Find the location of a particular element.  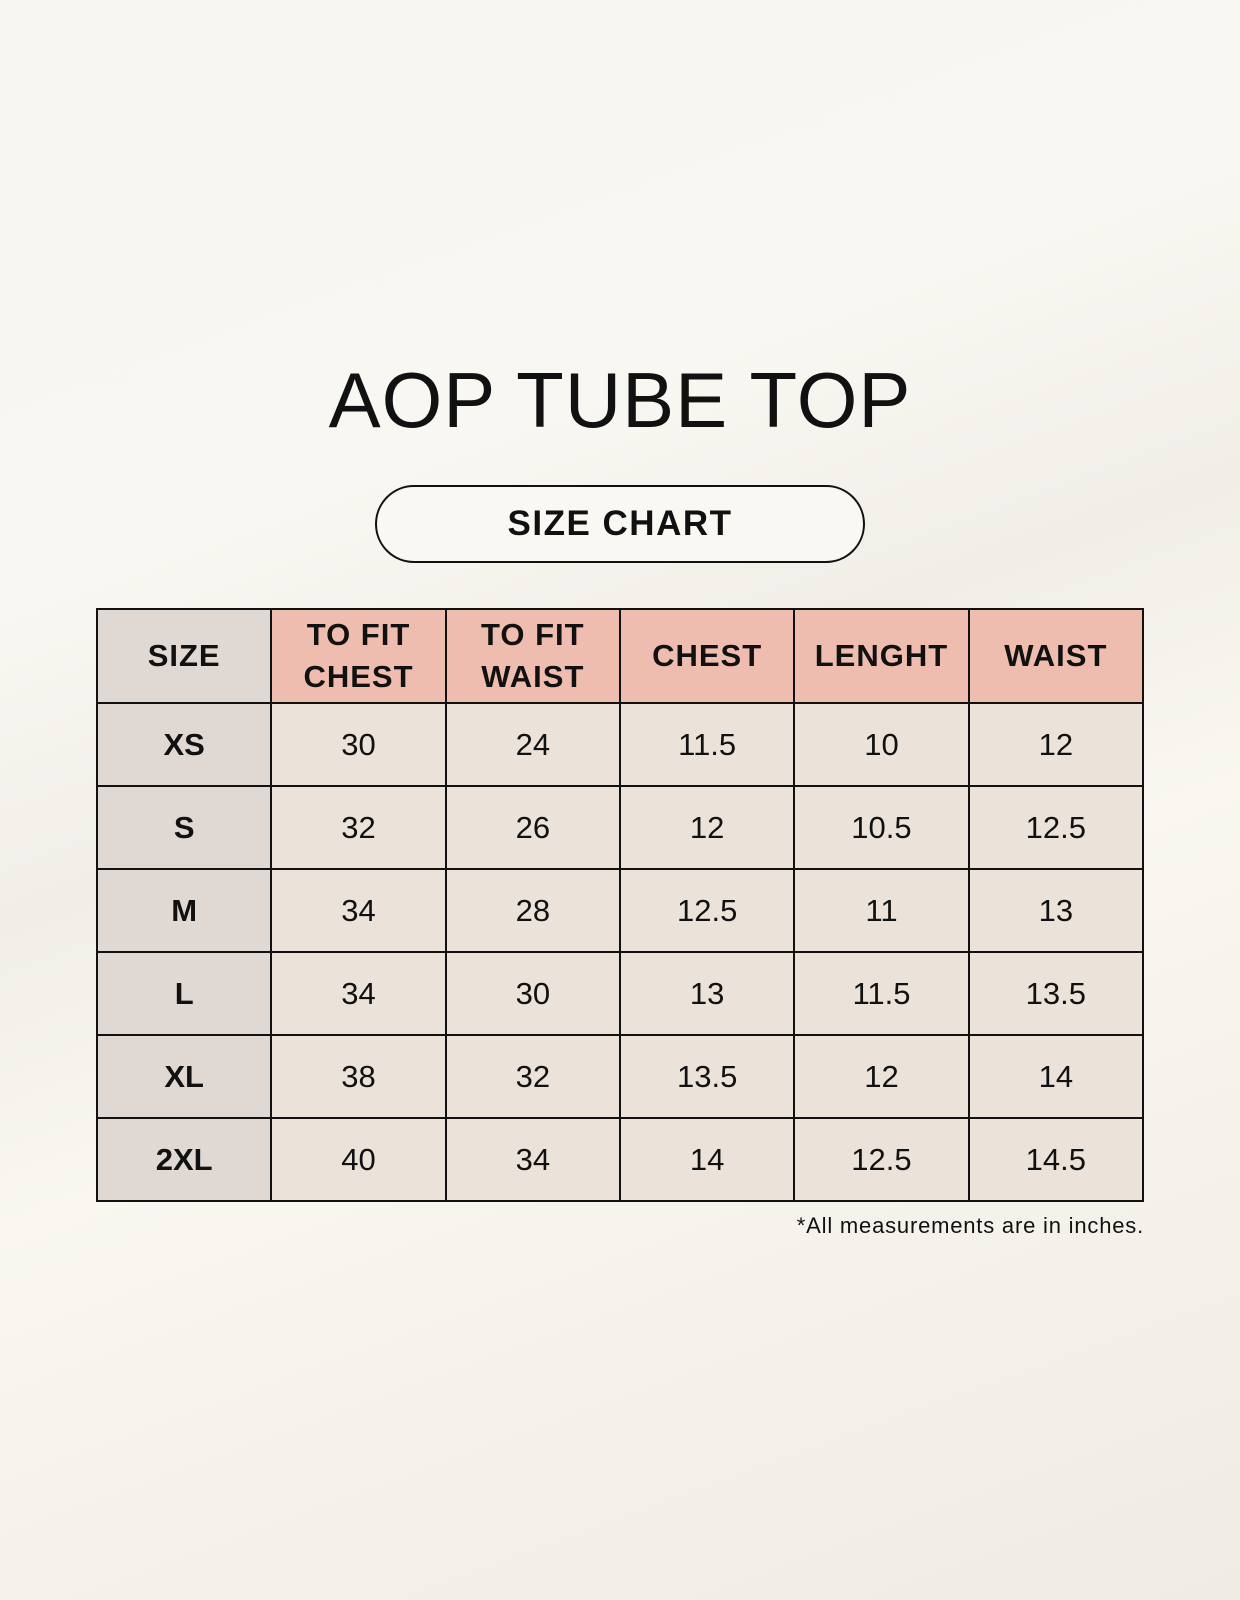

measurement-cell: 14.5 is located at coordinates (1056, 1159).